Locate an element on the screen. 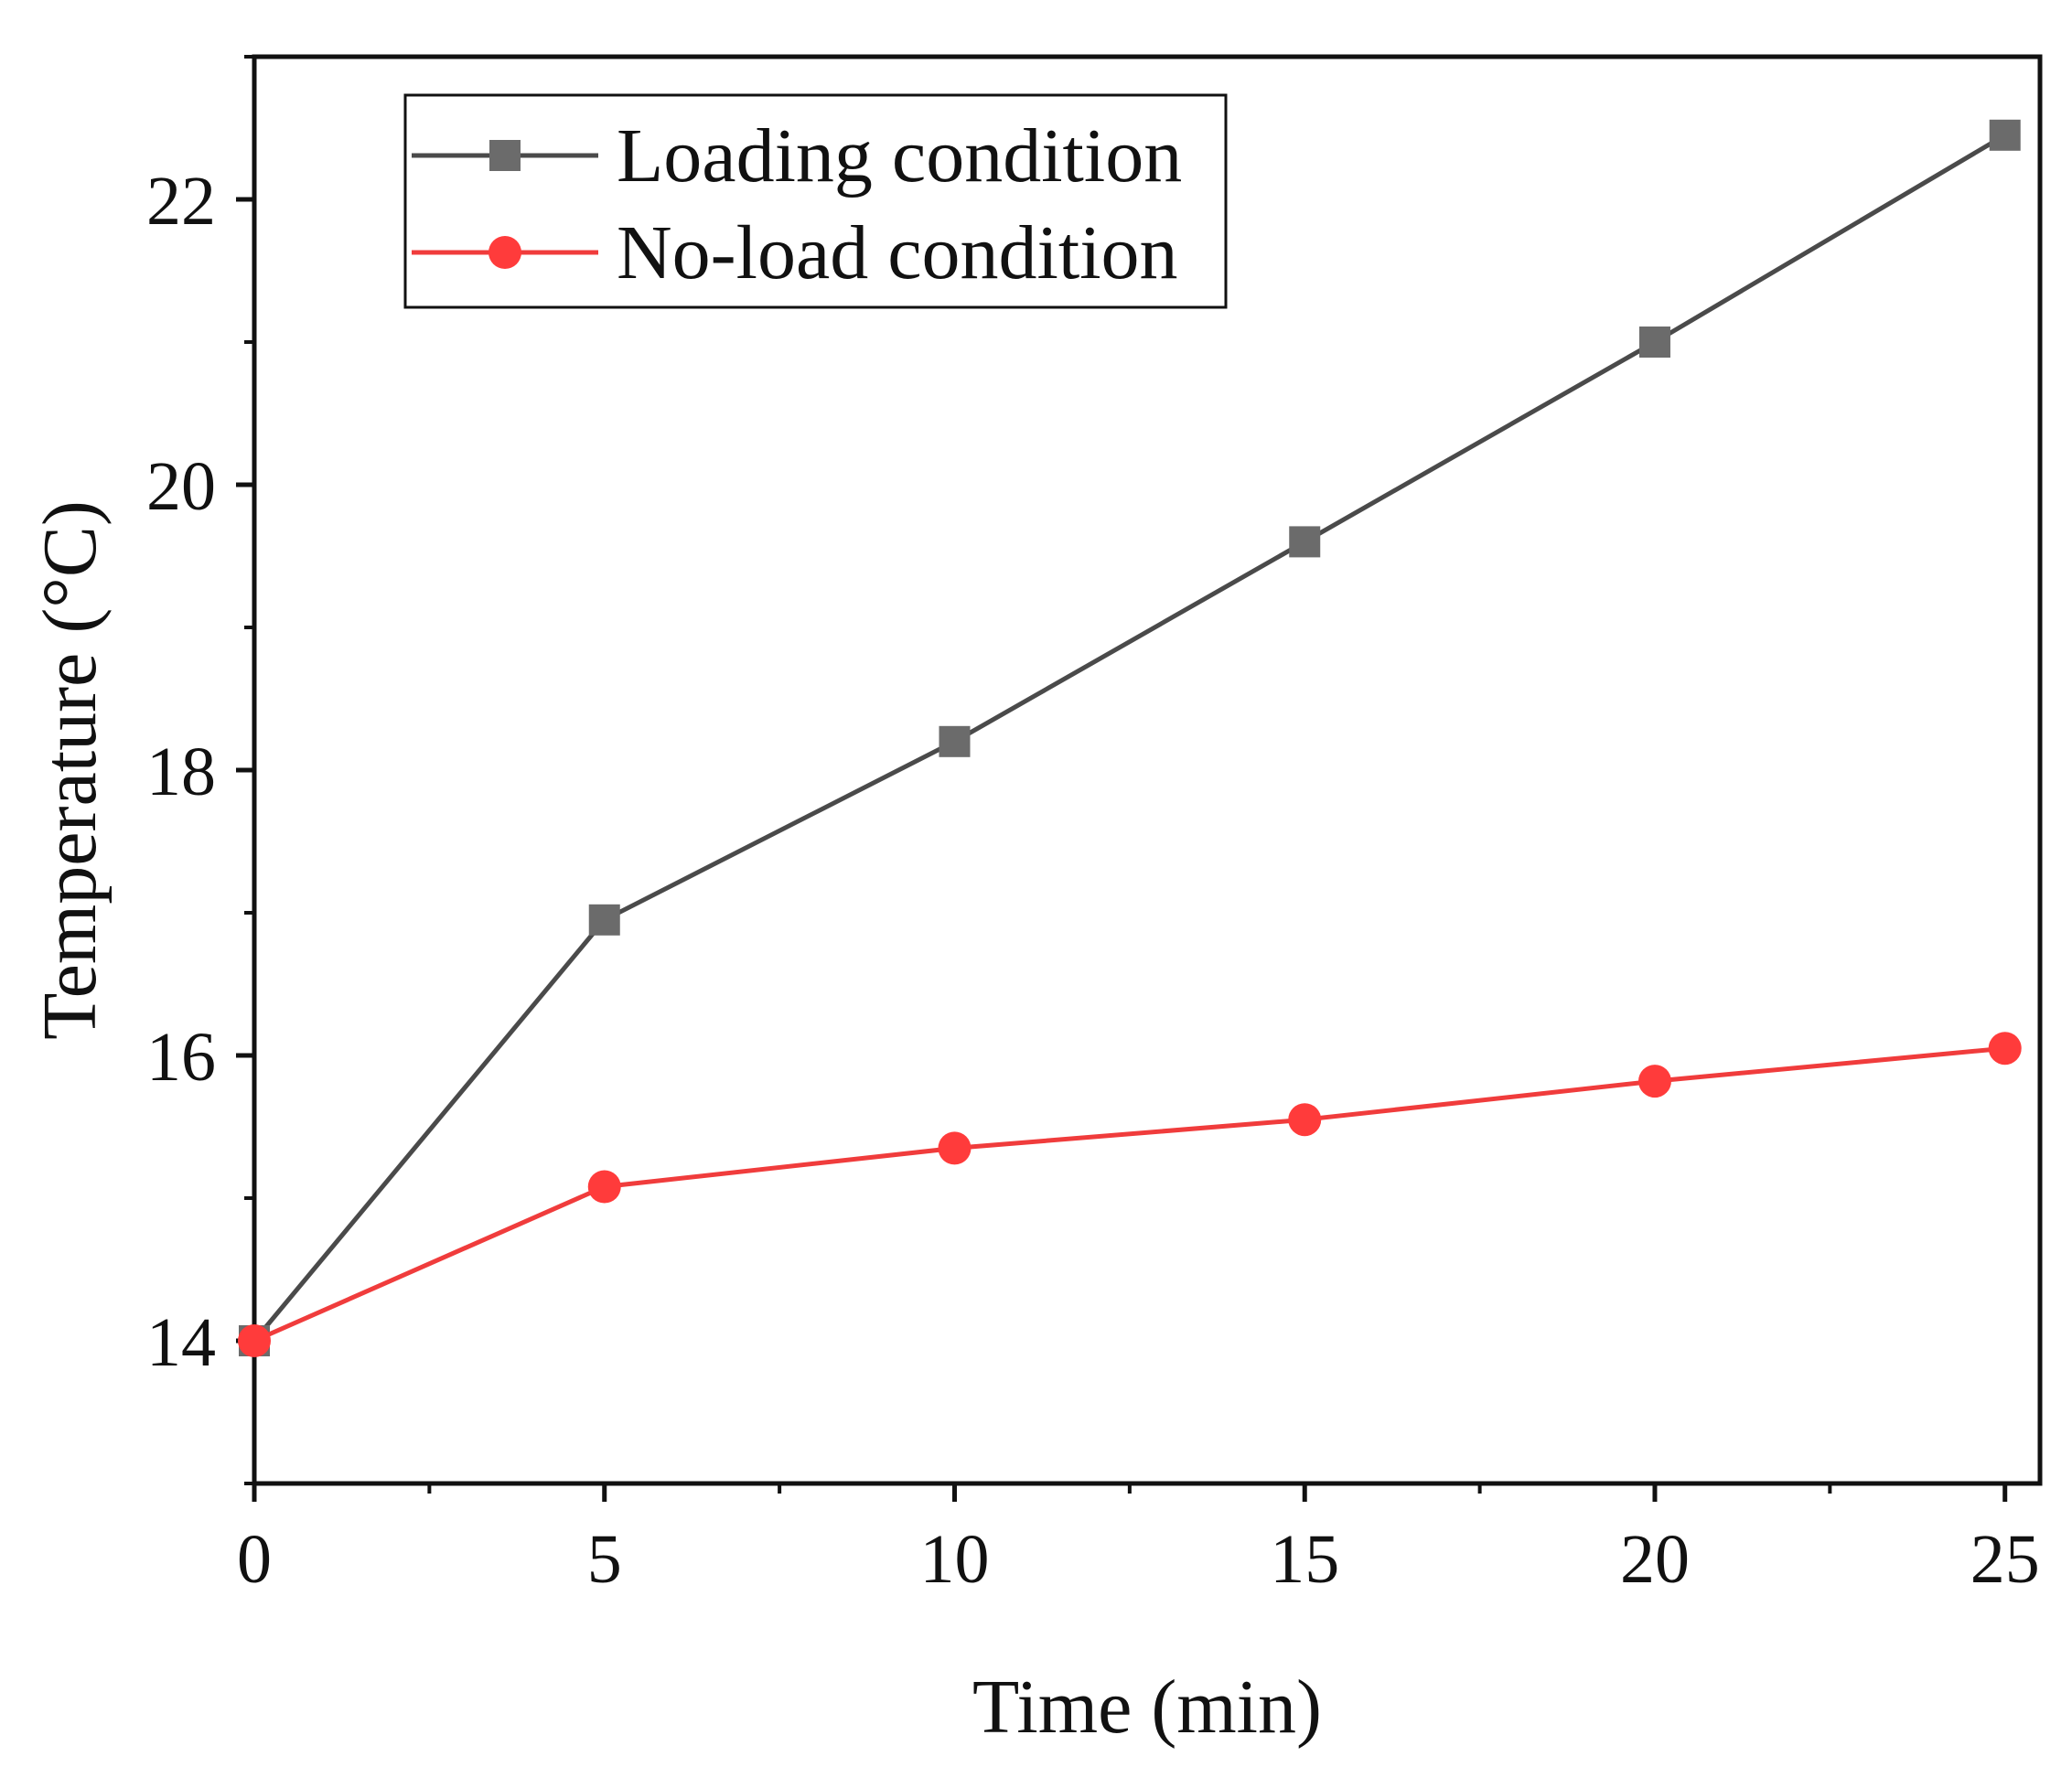 The width and height of the screenshot is (2072, 1767). x-tick-label: 0 is located at coordinates (254, 1560).